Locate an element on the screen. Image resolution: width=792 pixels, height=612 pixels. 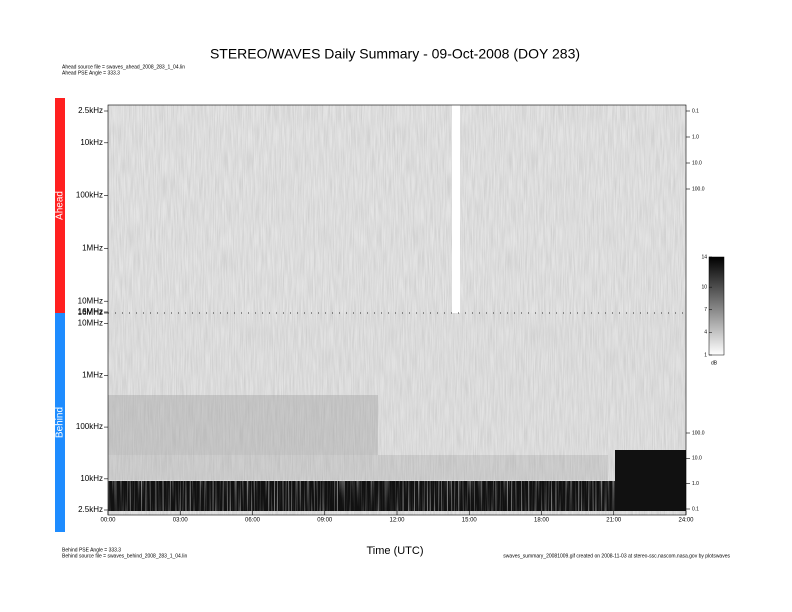
y-tick-label: 16MHz is located at coordinates (90, 312).